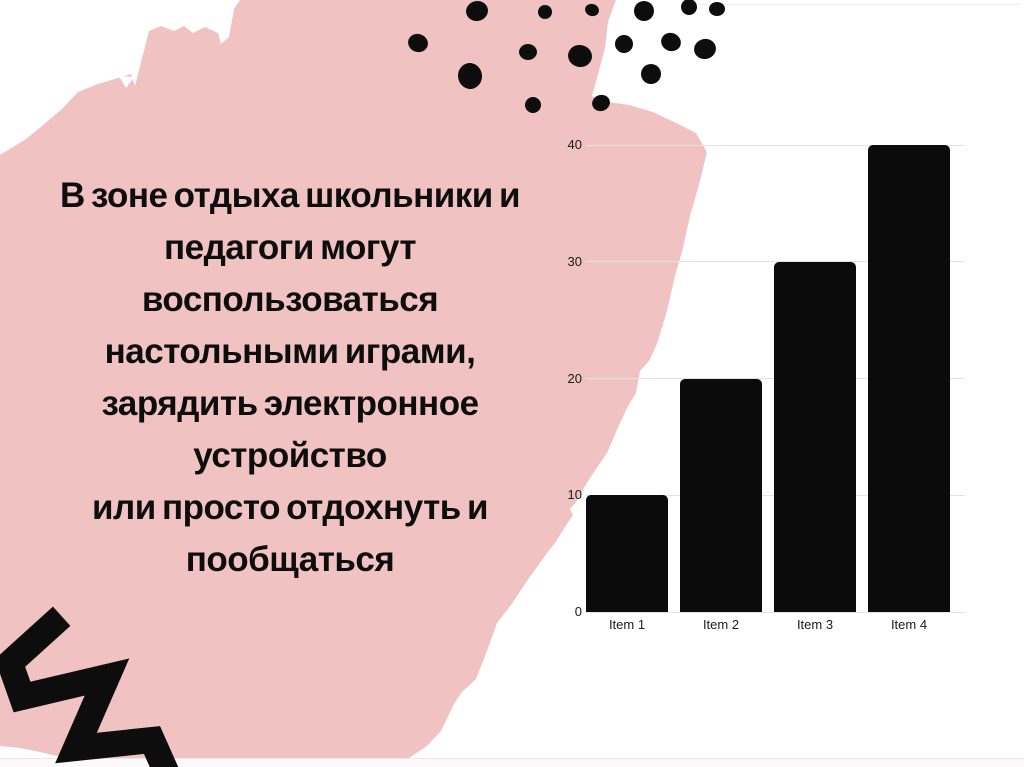 The width and height of the screenshot is (1024, 767). I want to click on x-axis-category-label: Item 1, so click(627, 624).